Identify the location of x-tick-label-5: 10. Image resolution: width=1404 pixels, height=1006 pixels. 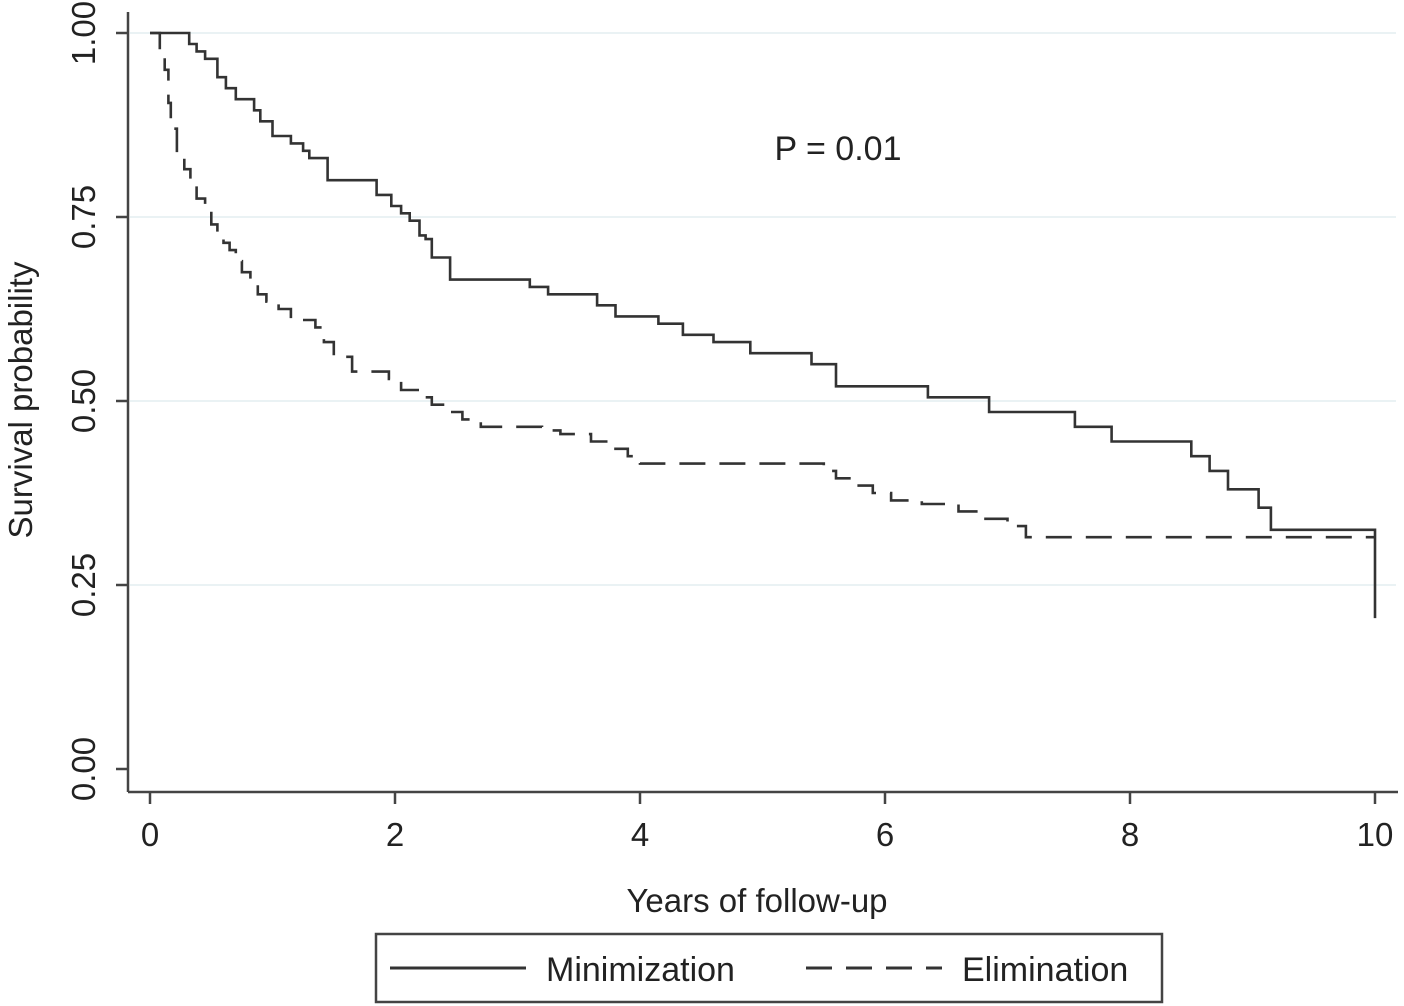
(1375, 834).